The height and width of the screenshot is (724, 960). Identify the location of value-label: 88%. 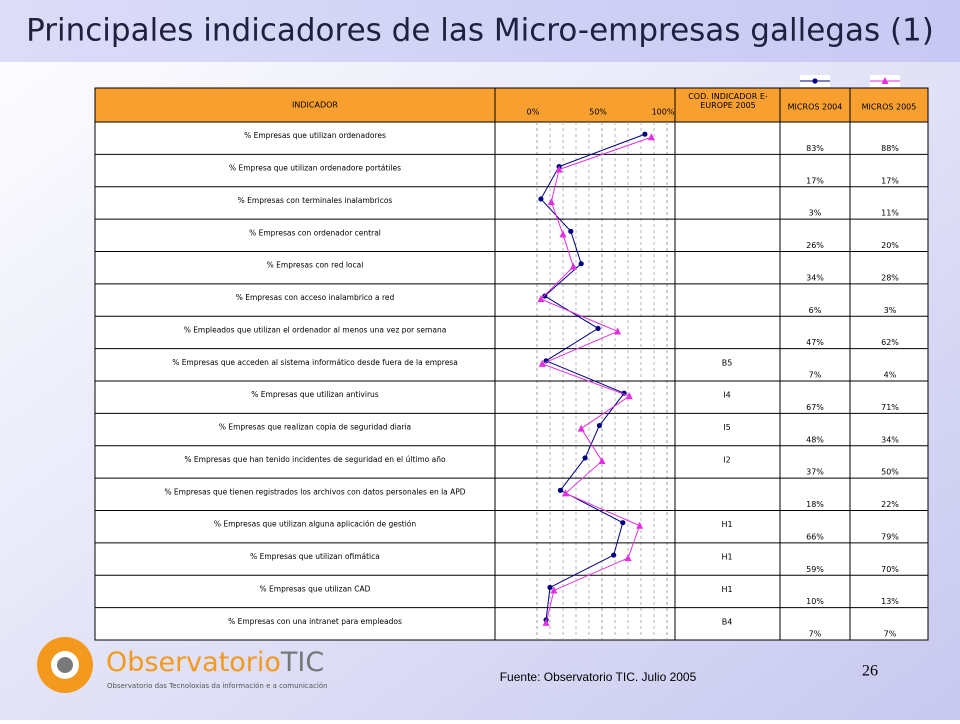
(890, 148).